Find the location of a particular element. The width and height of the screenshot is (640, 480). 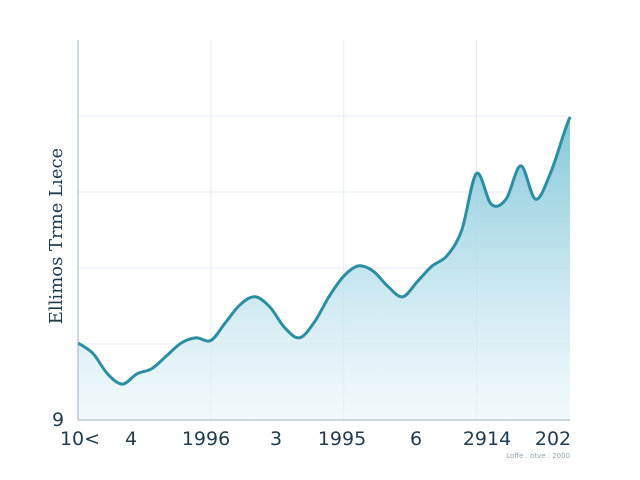

y-tick-labels: 9 is located at coordinates (58, 420).